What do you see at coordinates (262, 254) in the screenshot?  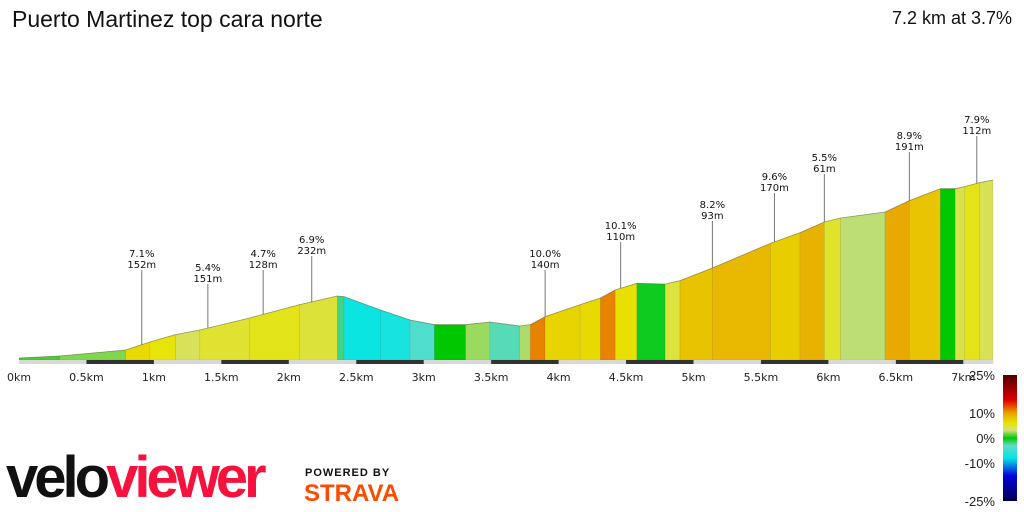 I see `annotation-grade: 4.7%` at bounding box center [262, 254].